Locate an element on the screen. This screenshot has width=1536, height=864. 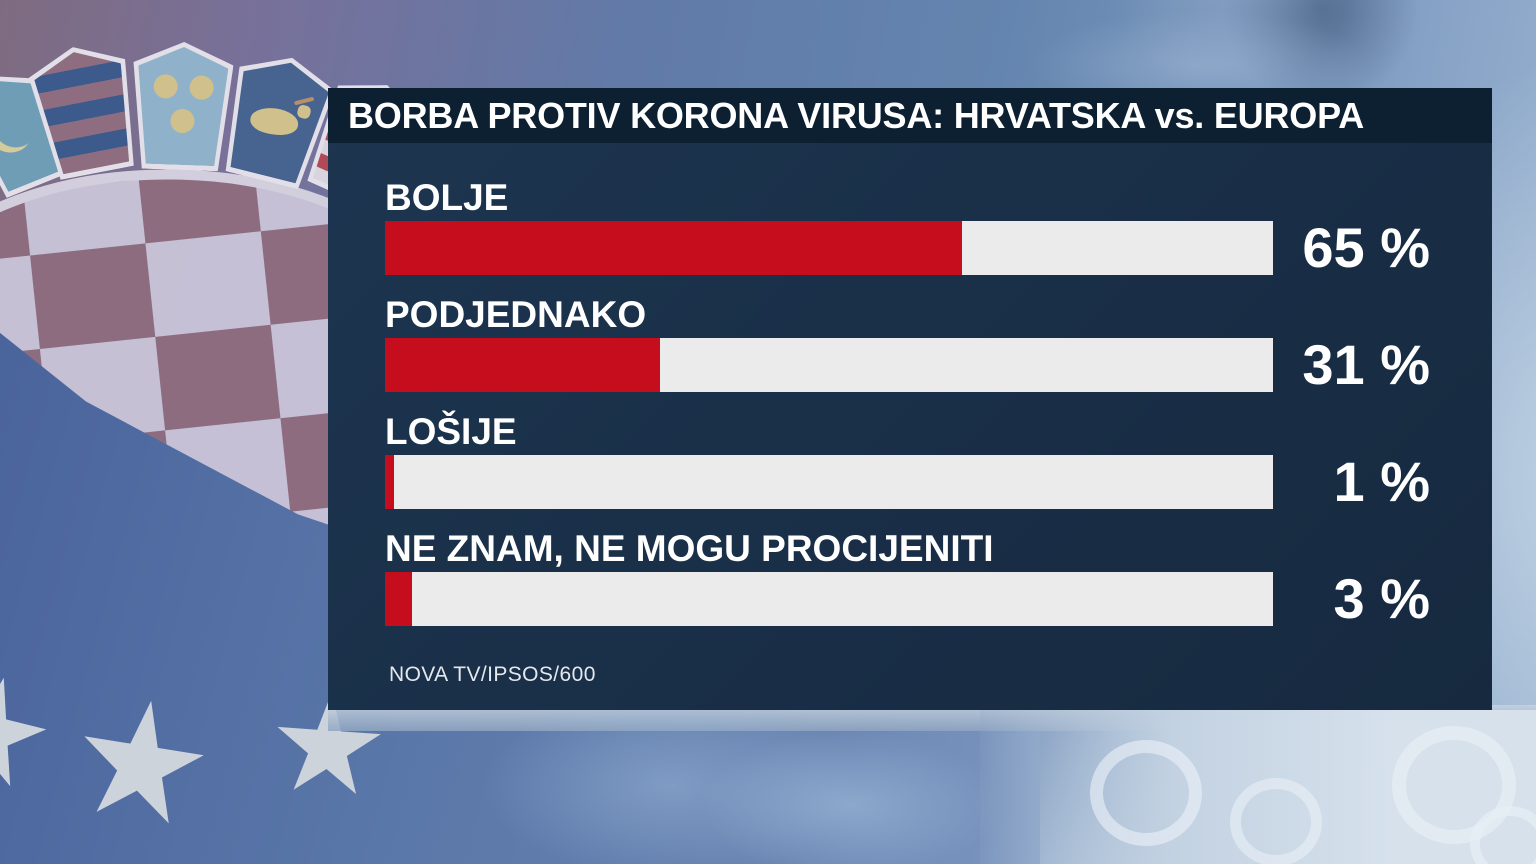
bar-value: 3 % is located at coordinates (1382, 598).